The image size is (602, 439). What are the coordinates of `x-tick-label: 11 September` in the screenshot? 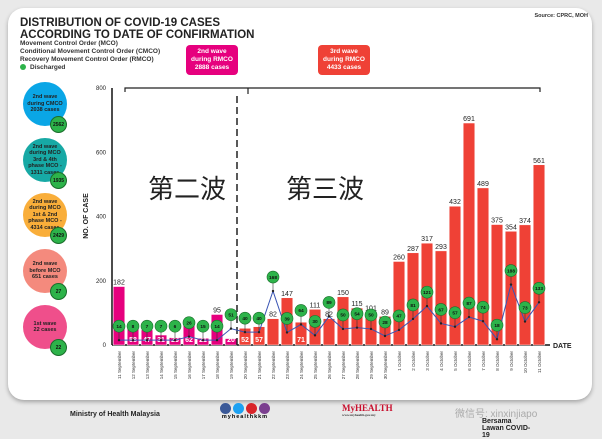 It's located at (119, 365).